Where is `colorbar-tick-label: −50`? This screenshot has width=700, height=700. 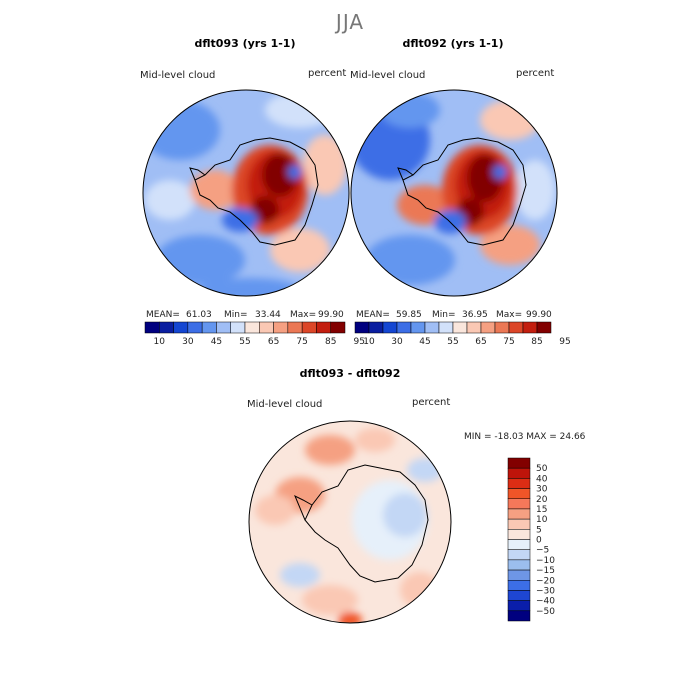
colorbar-tick-label: −50 is located at coordinates (545, 612).